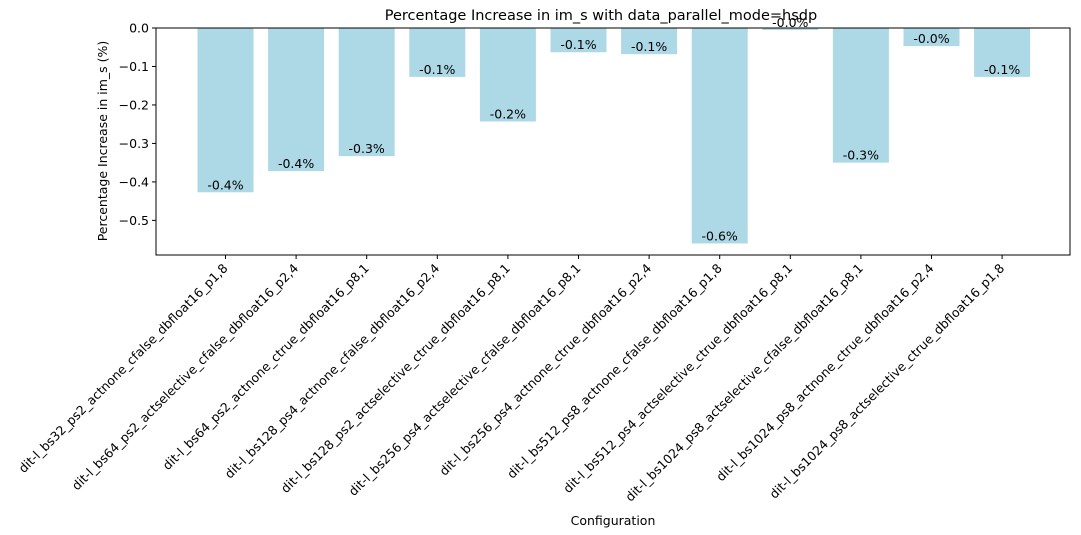 This screenshot has height=535, width=1081. Describe the element at coordinates (102, 141) in the screenshot. I see `y-axis-label: Percentage Increase in im_s (%)` at that location.